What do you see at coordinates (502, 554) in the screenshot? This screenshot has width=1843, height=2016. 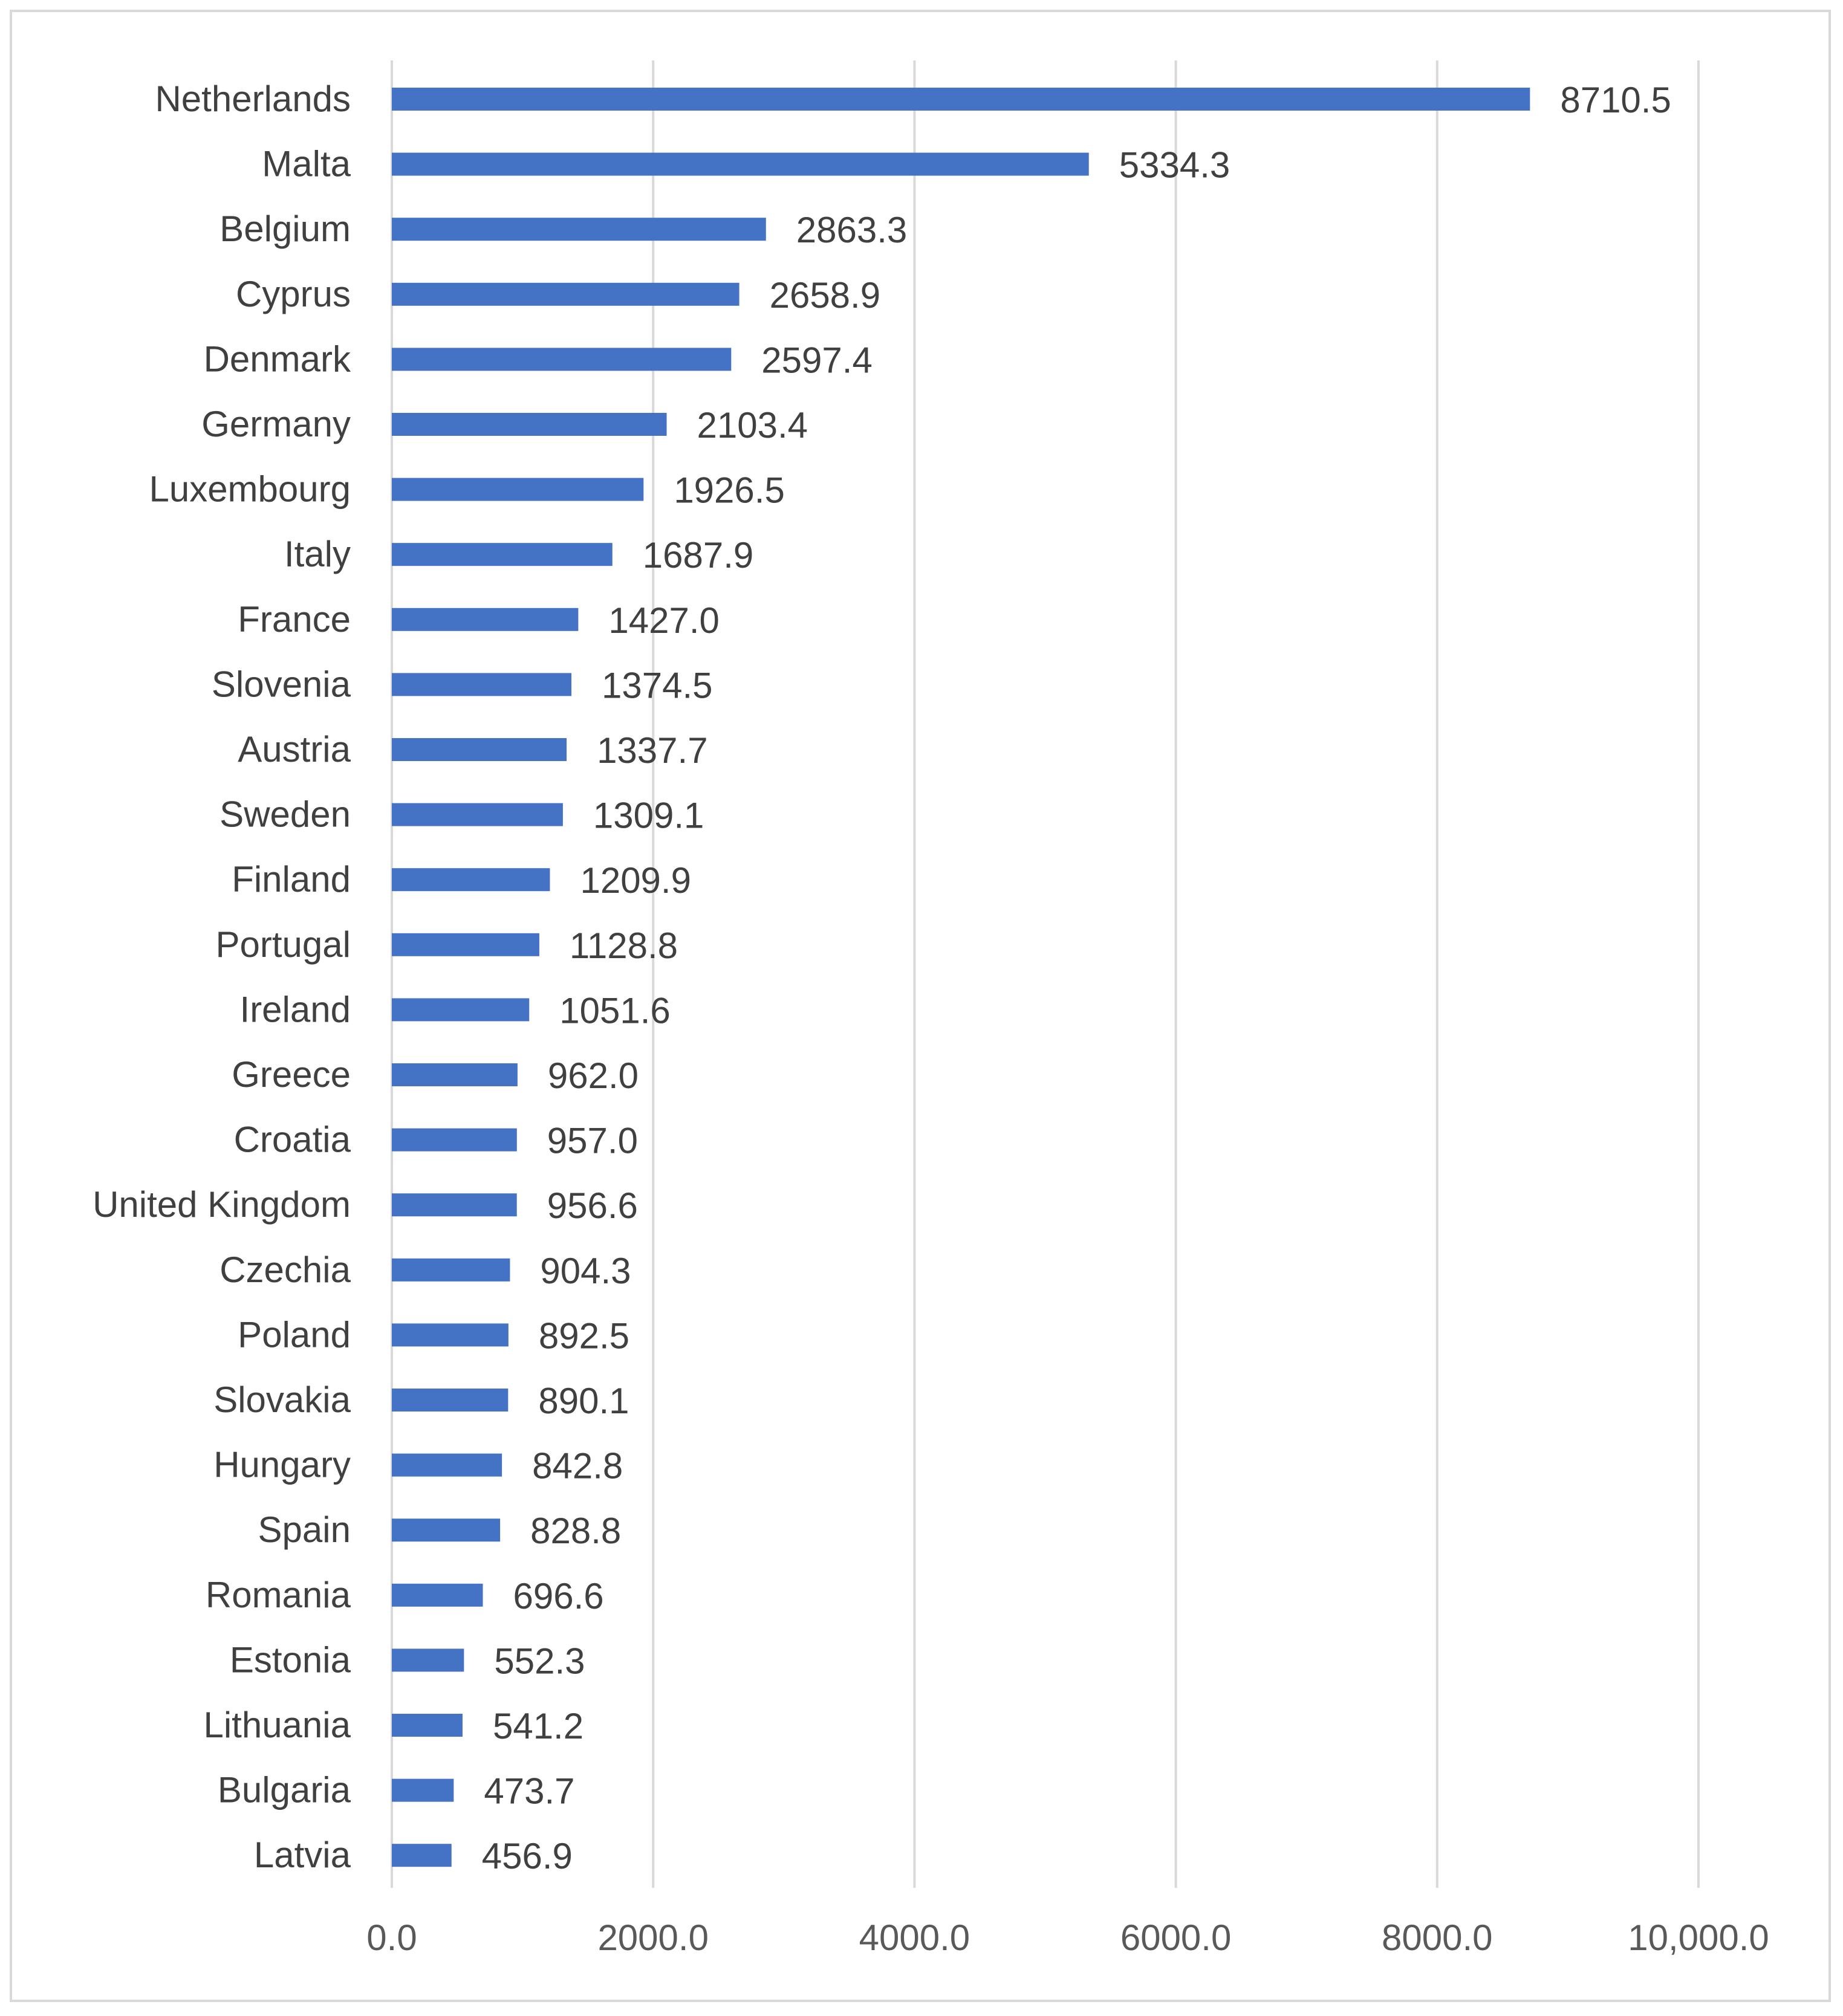 I see `bar-italy` at bounding box center [502, 554].